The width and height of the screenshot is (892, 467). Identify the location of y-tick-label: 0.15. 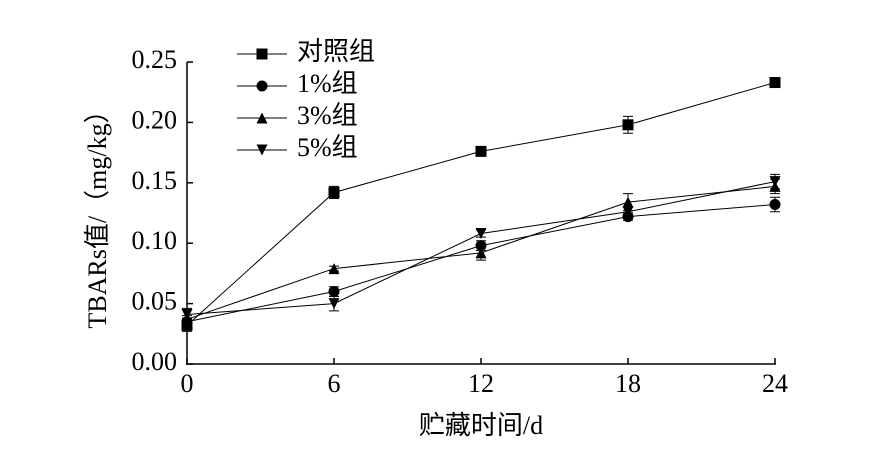
(155, 180).